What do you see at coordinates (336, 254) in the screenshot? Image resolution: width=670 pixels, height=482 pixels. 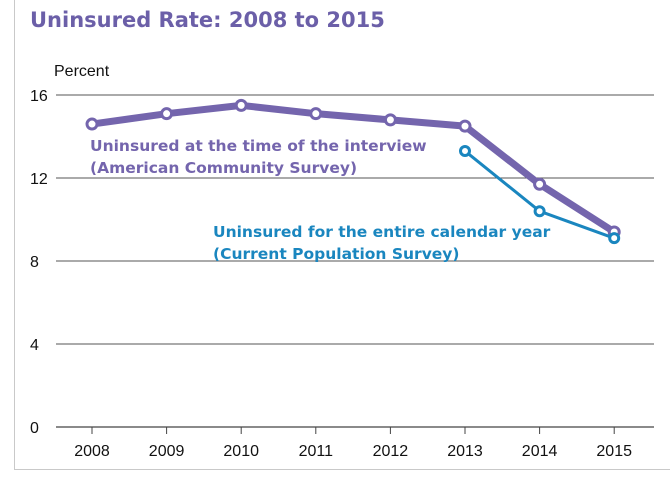 I see `series-label-2-line-2: (Current Population Survey)` at bounding box center [336, 254].